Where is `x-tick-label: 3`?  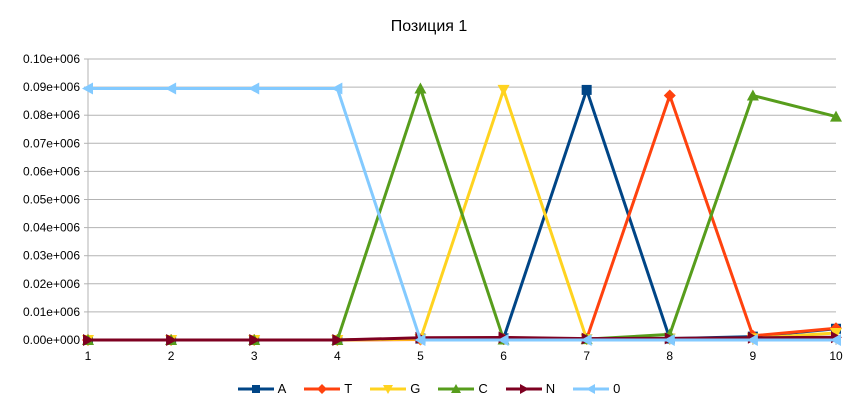
x-tick-label: 3 is located at coordinates (254, 356).